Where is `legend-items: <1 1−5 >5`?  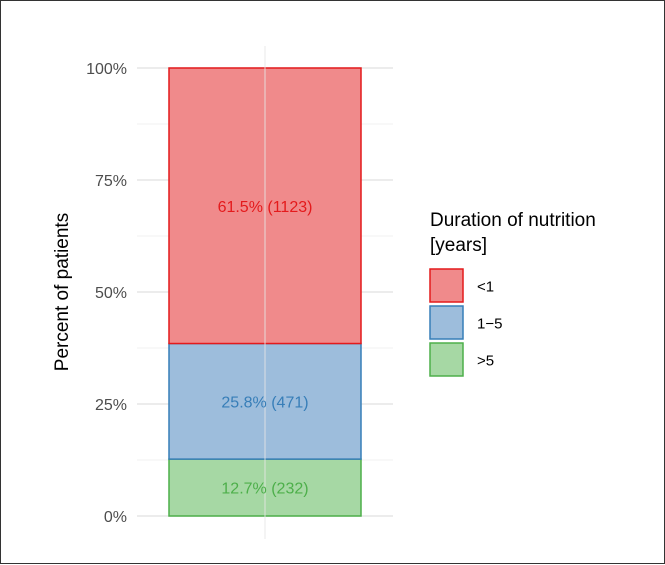 legend-items: <1 1−5 >5 is located at coordinates (465, 322).